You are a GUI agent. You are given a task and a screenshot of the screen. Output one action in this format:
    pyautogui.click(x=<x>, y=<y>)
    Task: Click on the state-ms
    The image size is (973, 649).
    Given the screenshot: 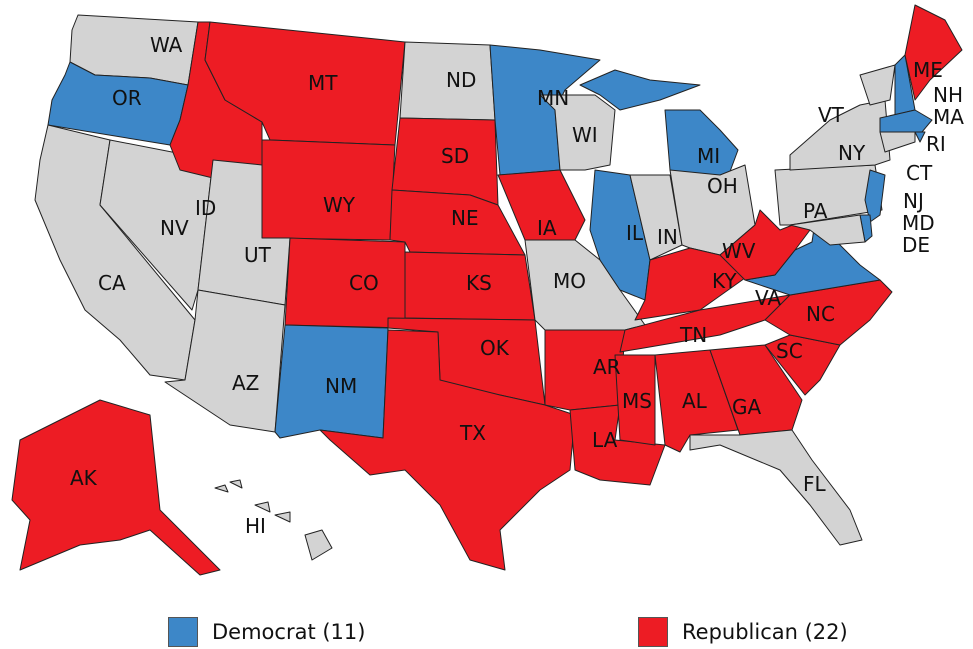 What is the action you would take?
    pyautogui.click(x=635, y=400)
    